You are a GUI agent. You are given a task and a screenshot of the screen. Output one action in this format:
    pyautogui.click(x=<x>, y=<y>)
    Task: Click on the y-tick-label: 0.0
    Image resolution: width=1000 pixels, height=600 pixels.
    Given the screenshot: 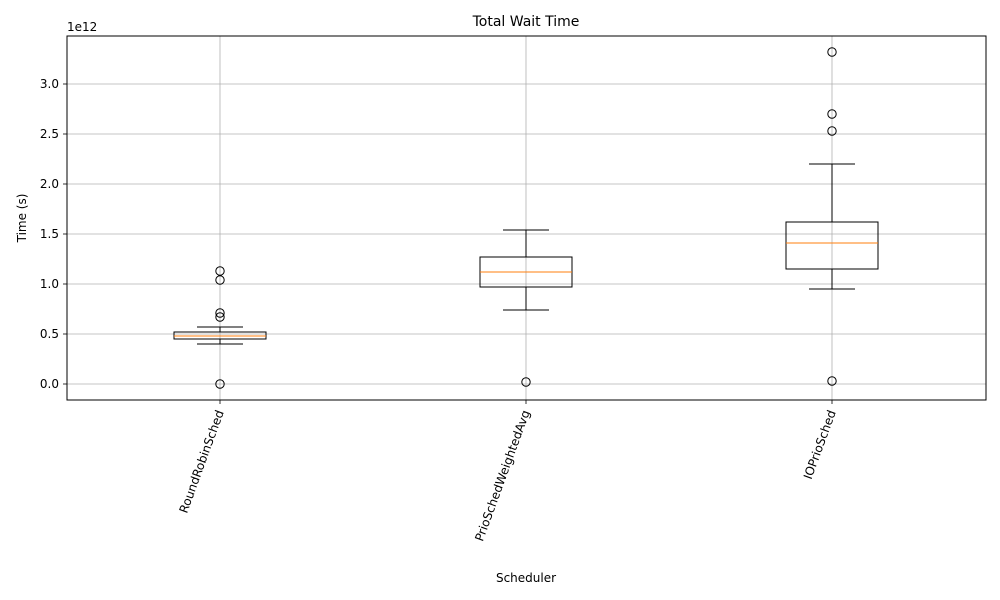 What is the action you would take?
    pyautogui.click(x=49, y=384)
    